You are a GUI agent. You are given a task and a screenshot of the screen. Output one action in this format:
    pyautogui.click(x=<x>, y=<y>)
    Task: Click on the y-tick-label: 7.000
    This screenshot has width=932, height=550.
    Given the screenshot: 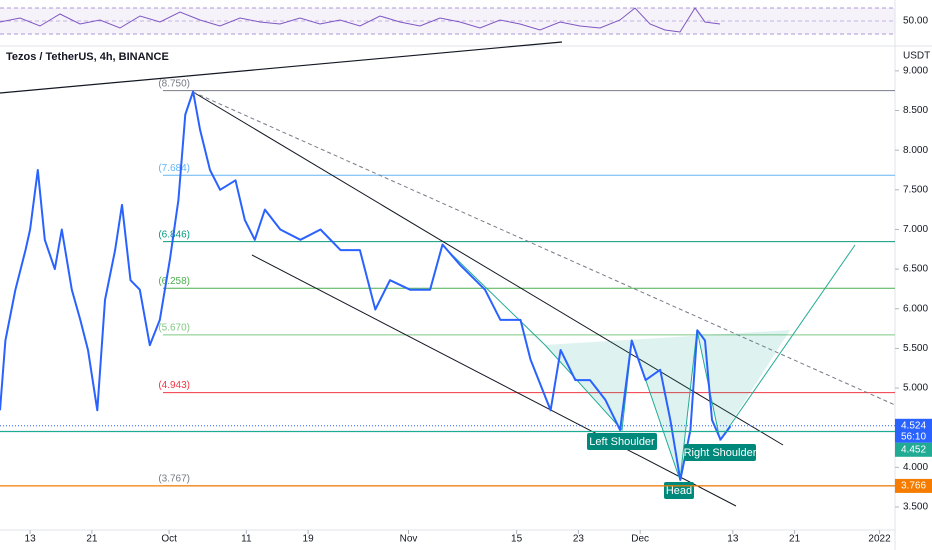 What is the action you would take?
    pyautogui.click(x=915, y=229)
    